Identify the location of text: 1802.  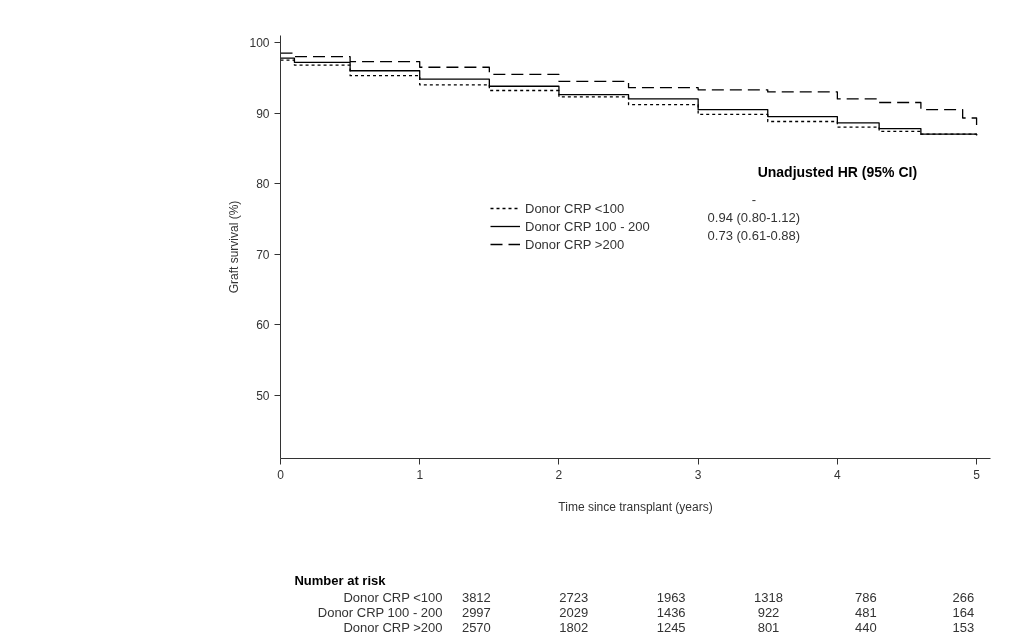
(574, 627).